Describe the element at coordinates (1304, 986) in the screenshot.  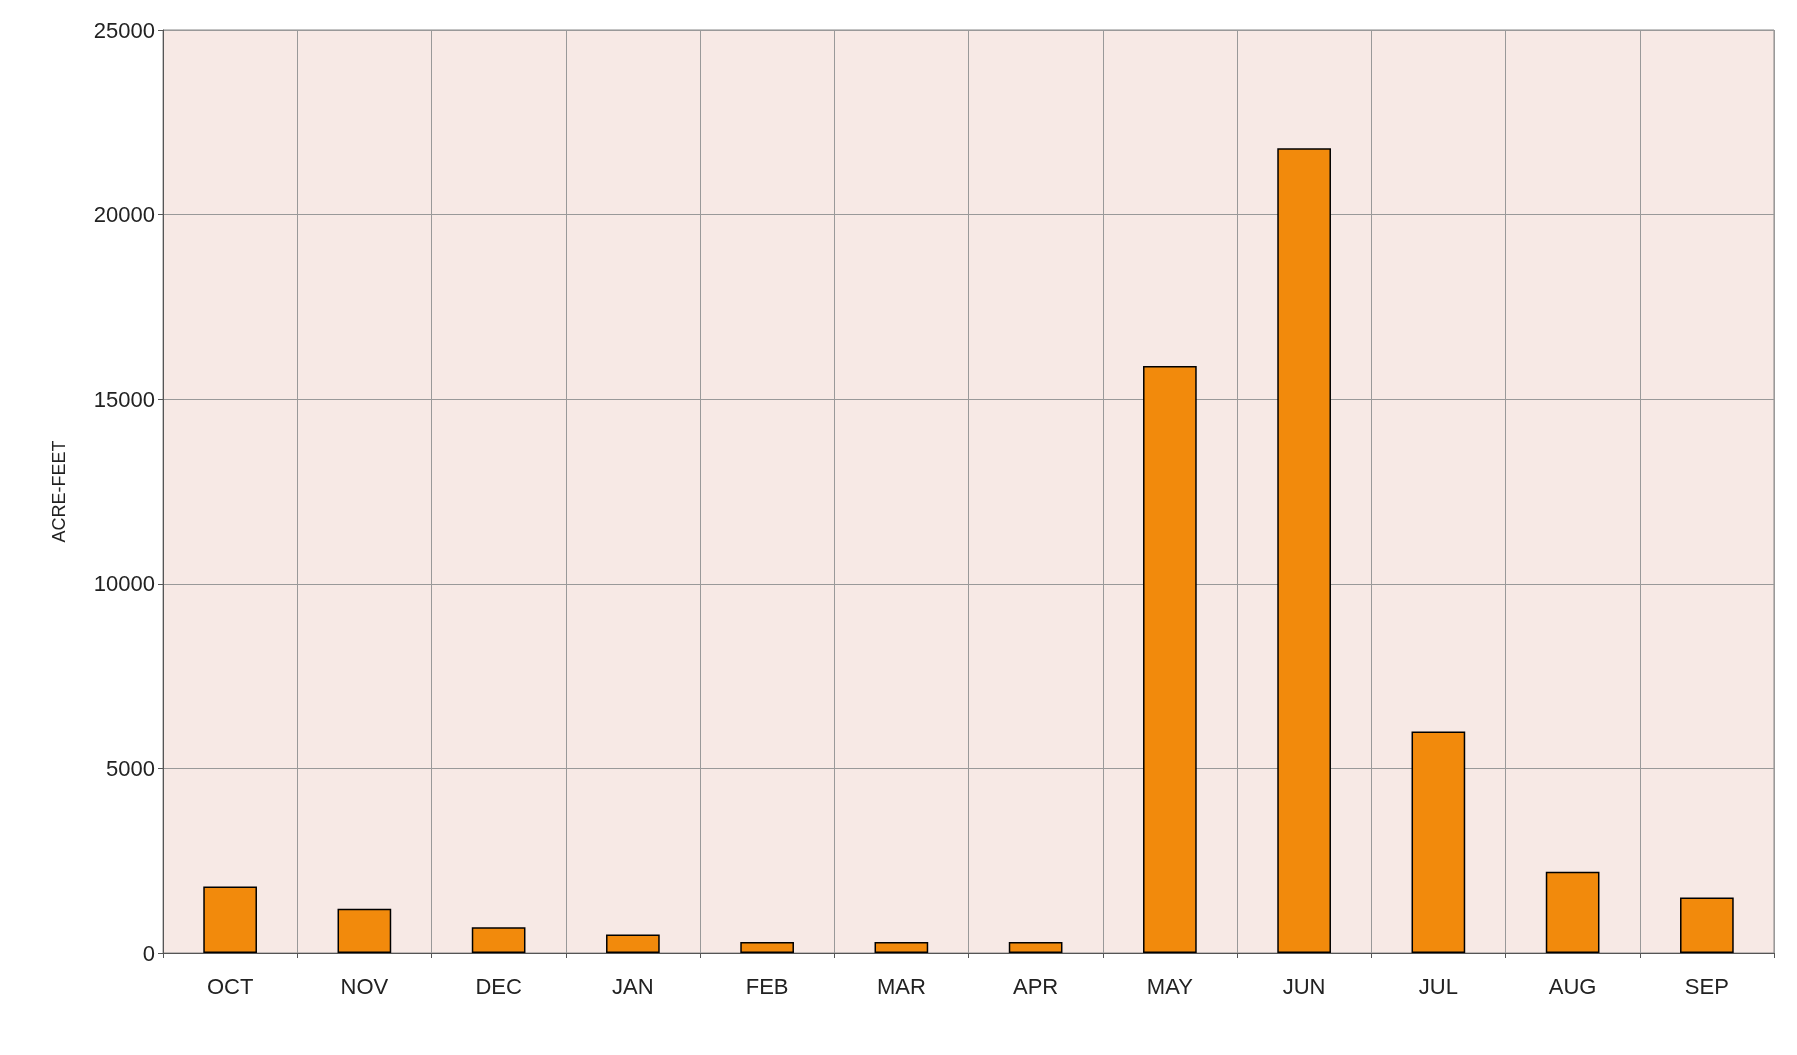
I see `x-tick-label: JUN` at that location.